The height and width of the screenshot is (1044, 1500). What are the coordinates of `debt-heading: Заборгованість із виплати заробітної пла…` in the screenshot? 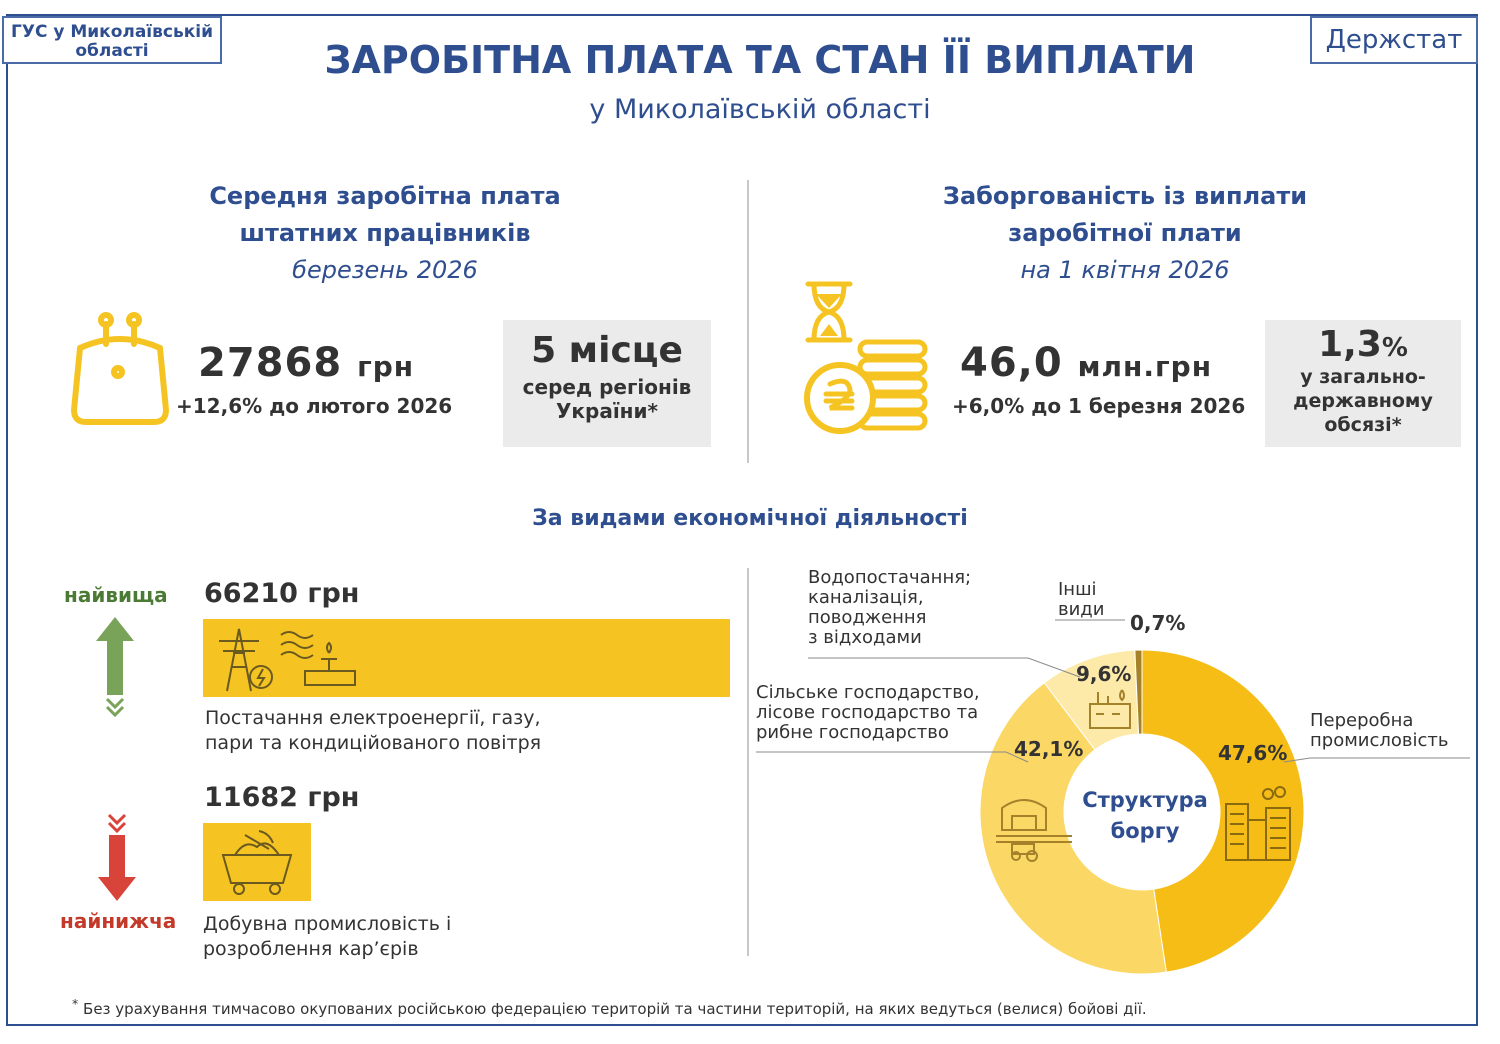 It's located at (1125, 233).